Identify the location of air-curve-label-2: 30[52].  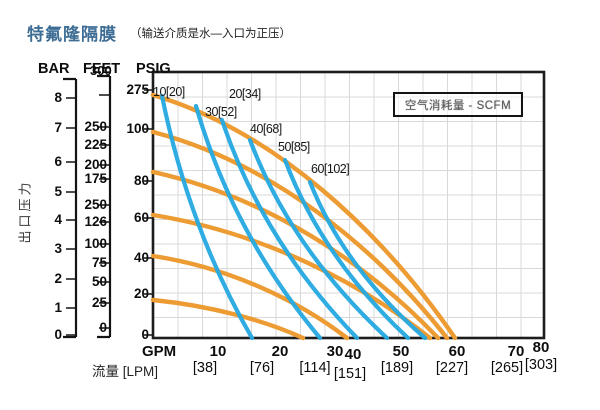
(221, 112).